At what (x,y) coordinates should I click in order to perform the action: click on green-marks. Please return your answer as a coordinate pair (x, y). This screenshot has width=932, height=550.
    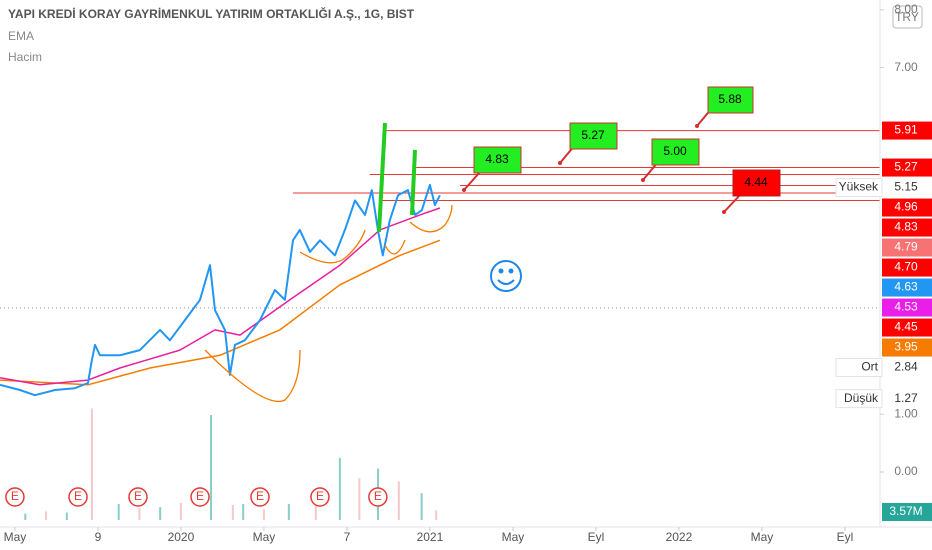
    Looking at the image, I should click on (397, 177).